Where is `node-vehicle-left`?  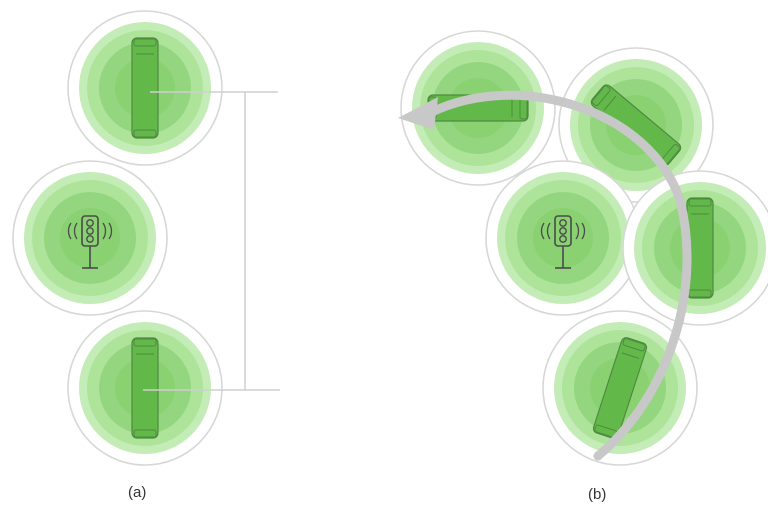
node-vehicle-left is located at coordinates (478, 108).